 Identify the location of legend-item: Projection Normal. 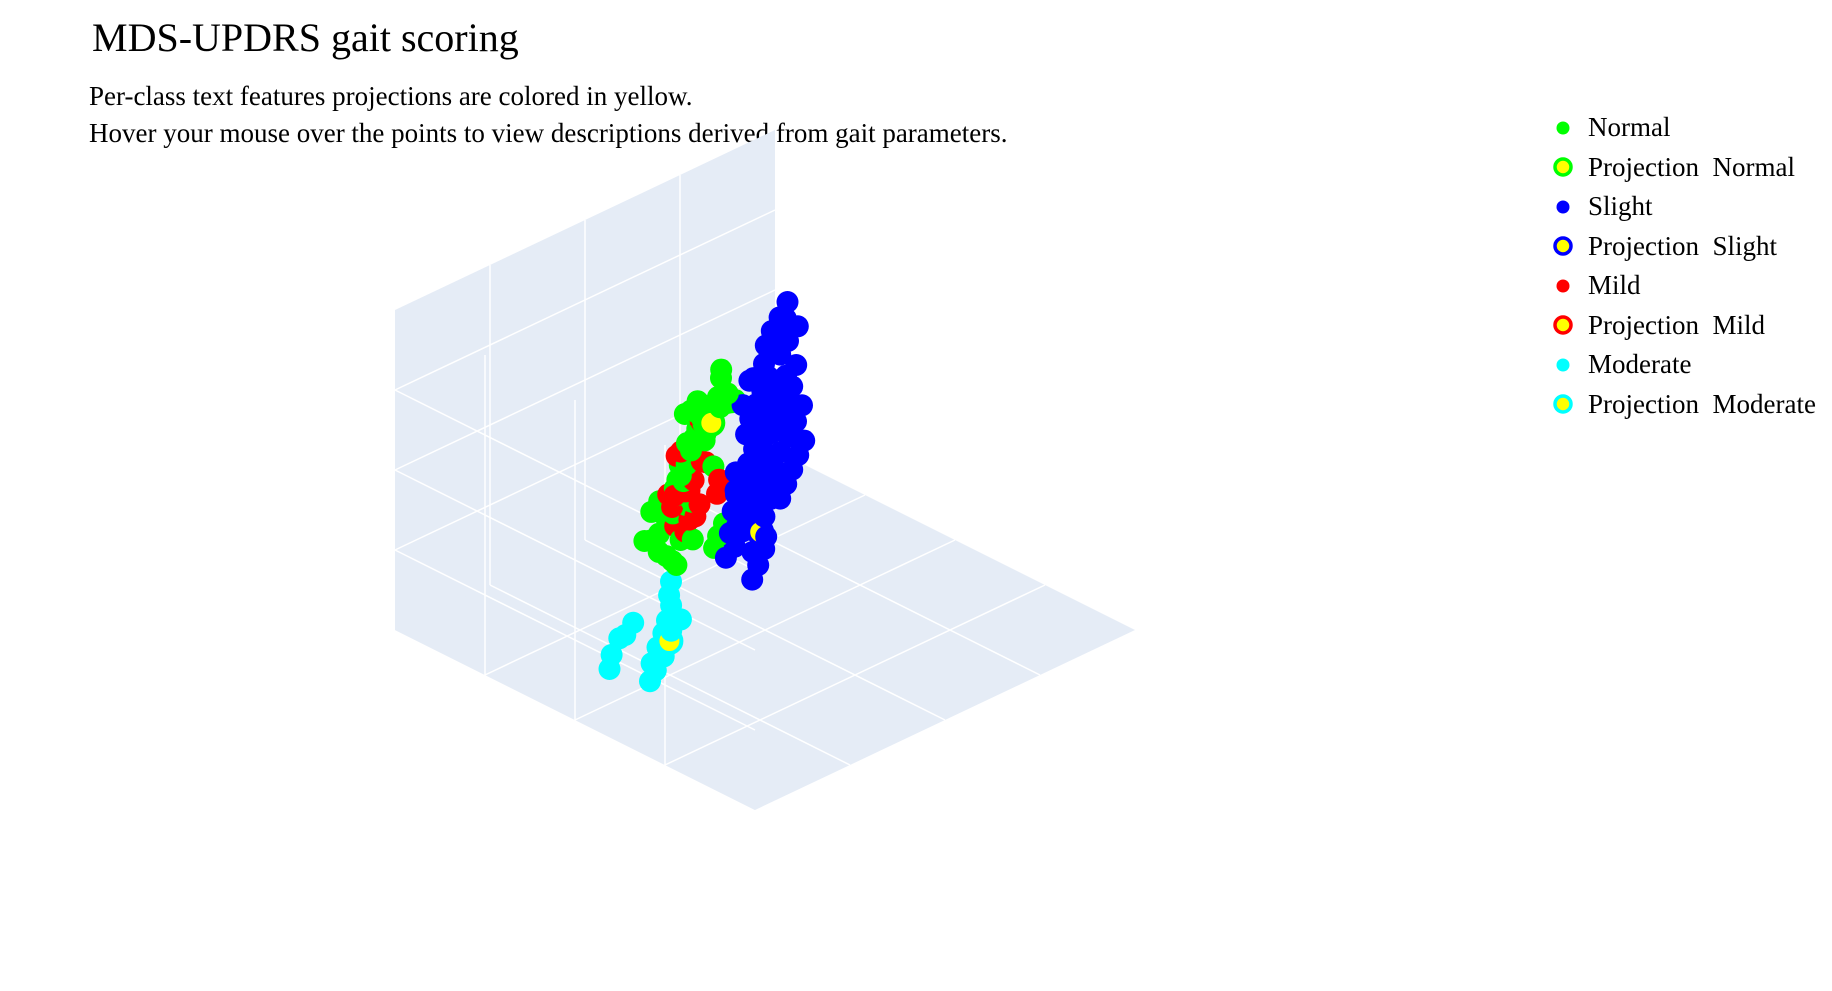
(1684, 168).